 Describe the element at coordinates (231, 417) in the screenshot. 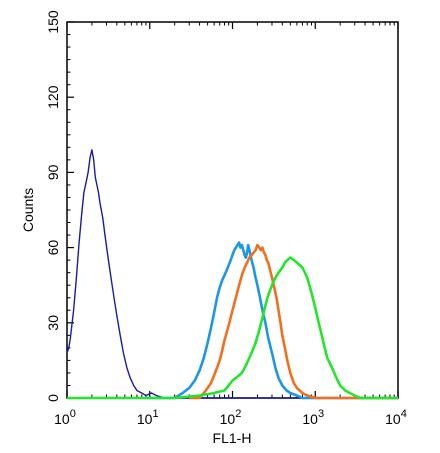

I see `x-tick-label: 10²` at that location.